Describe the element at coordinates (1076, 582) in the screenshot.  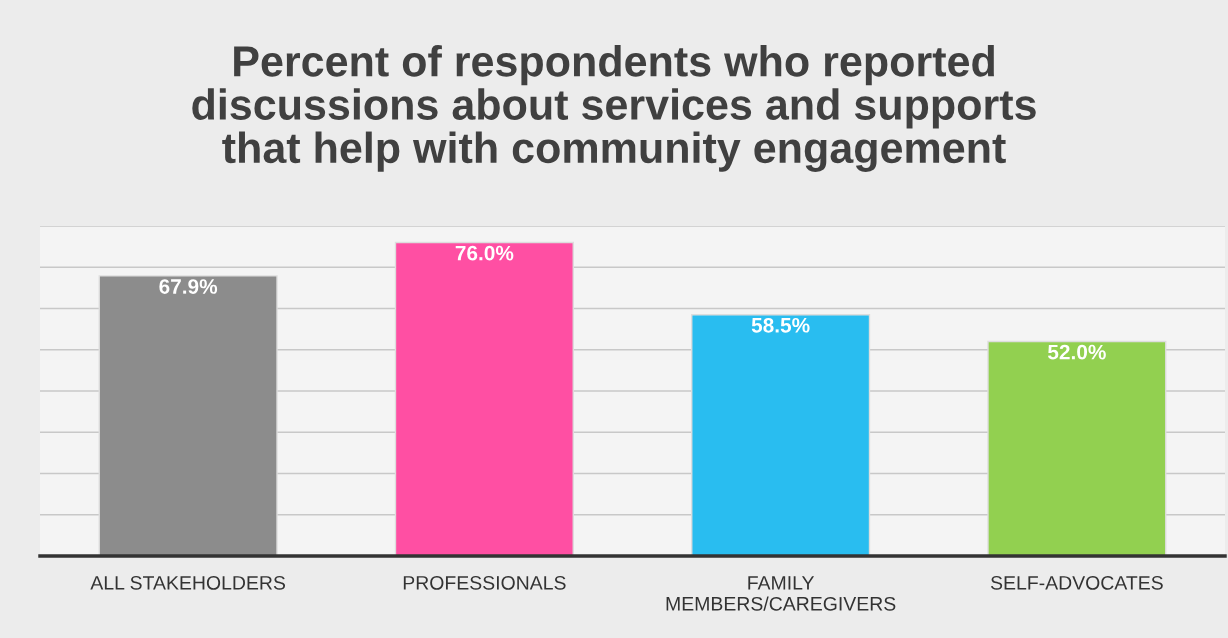
I see `x-tick-label: SELF-ADVOCATES` at that location.